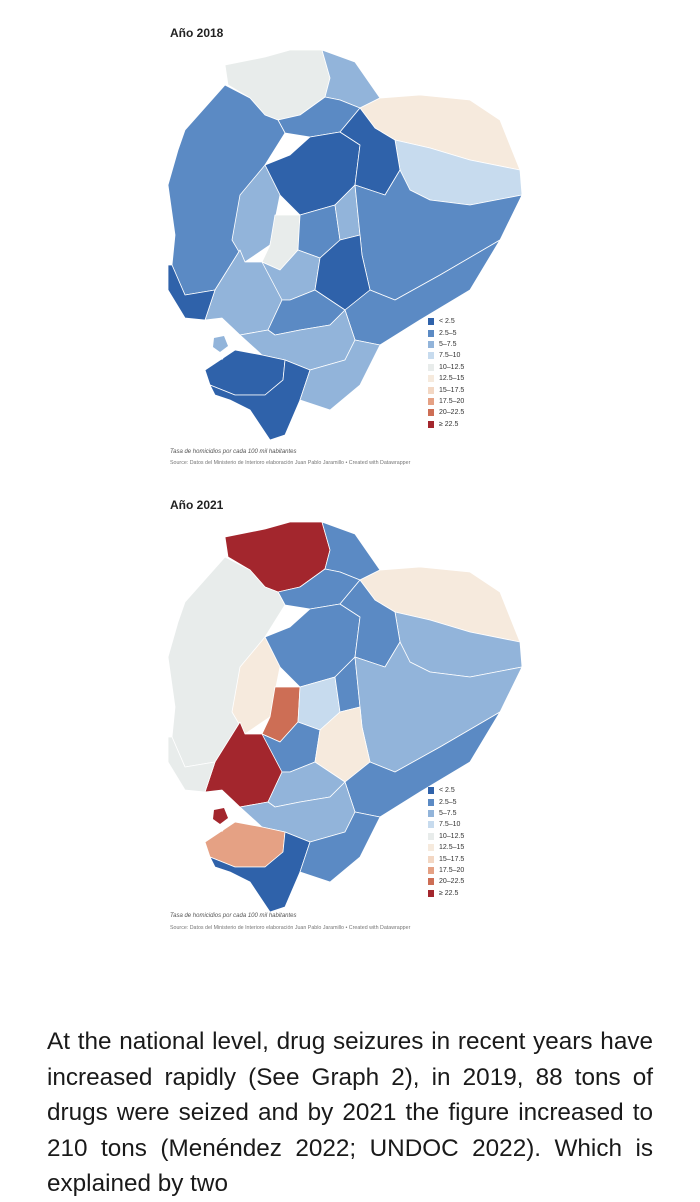  I want to click on map-title: Año 2018, so click(197, 33).